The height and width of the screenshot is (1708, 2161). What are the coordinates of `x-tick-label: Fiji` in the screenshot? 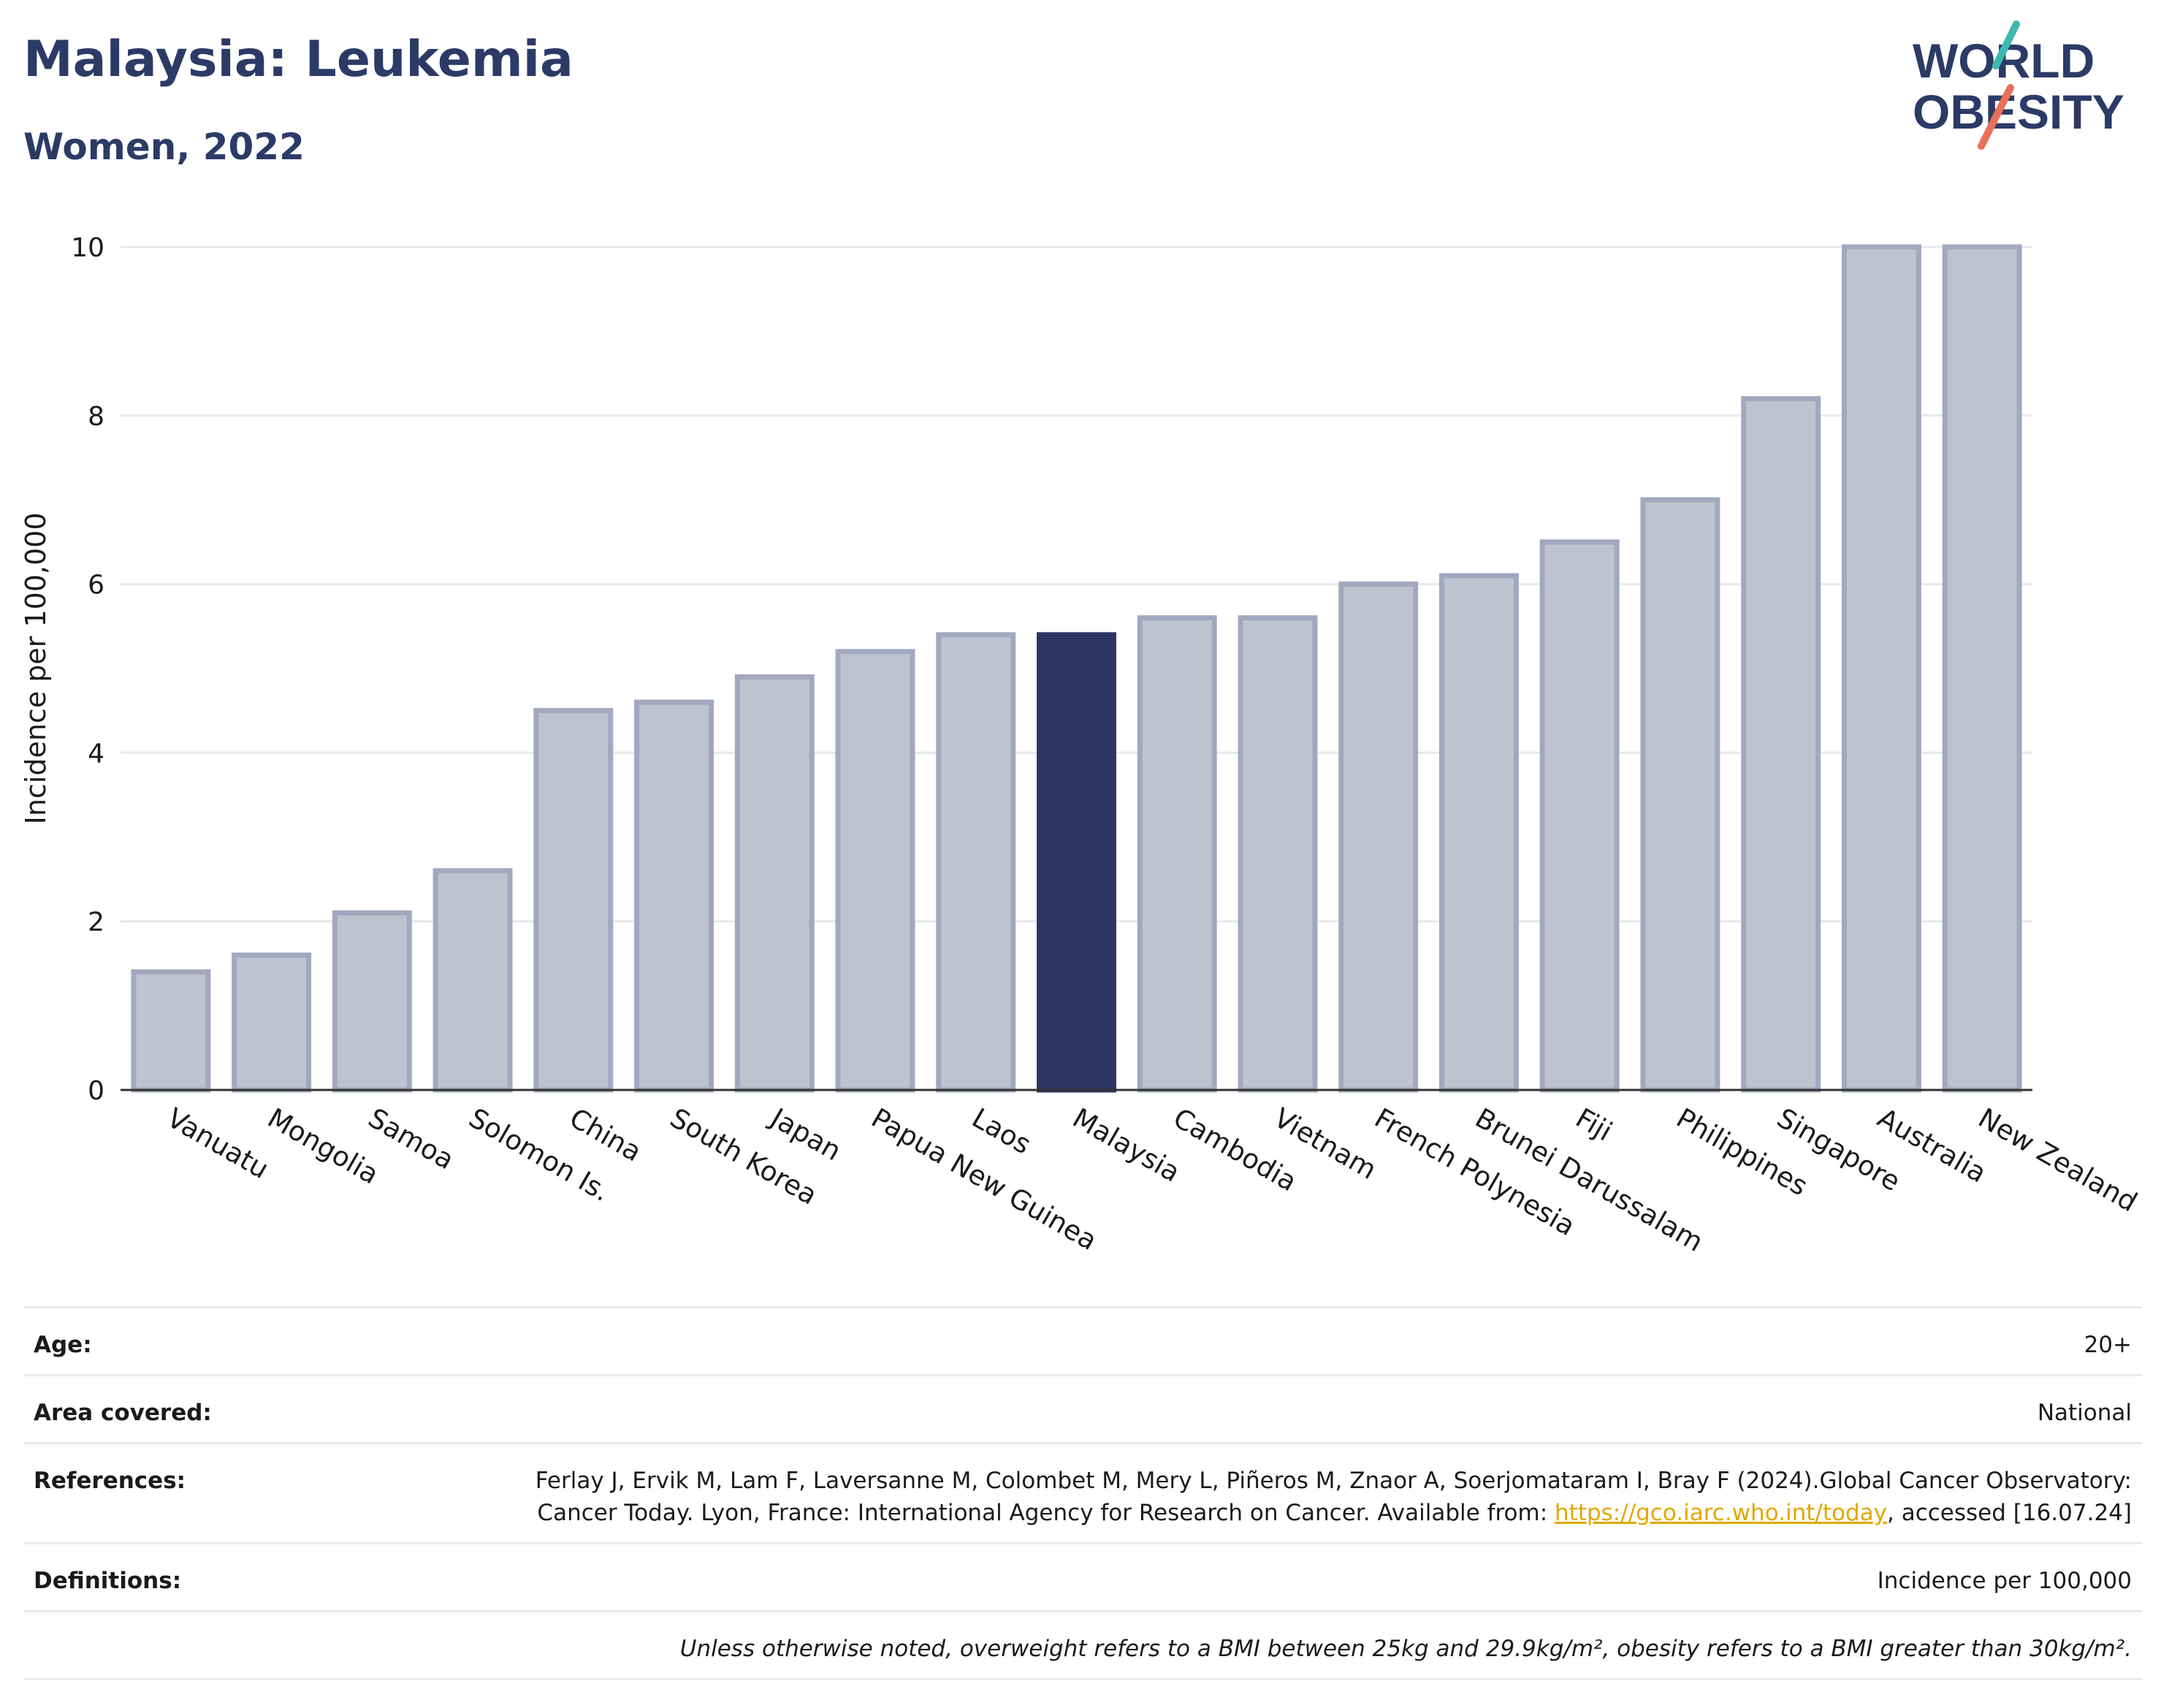 It's located at (1594, 1125).